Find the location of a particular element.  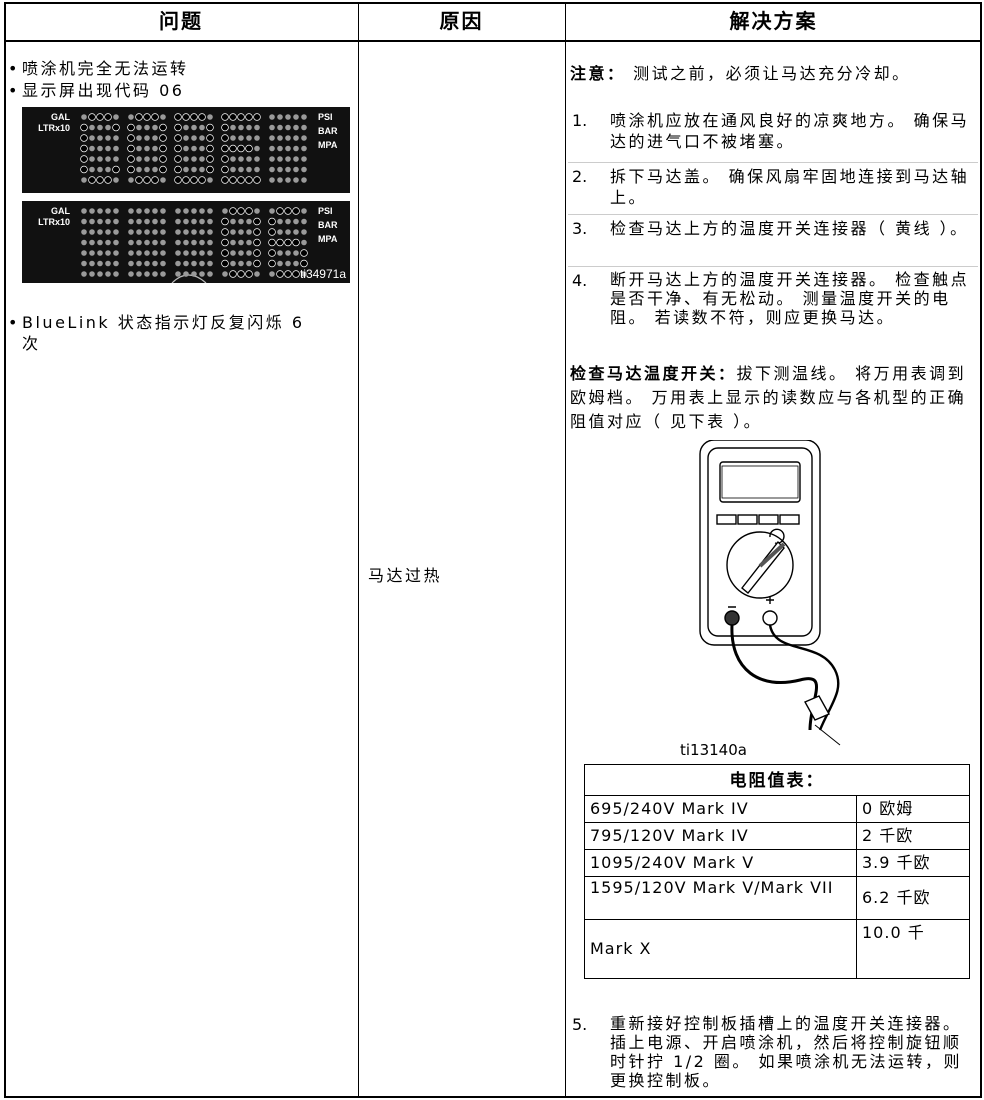

step-number: 1. is located at coordinates (580, 120).